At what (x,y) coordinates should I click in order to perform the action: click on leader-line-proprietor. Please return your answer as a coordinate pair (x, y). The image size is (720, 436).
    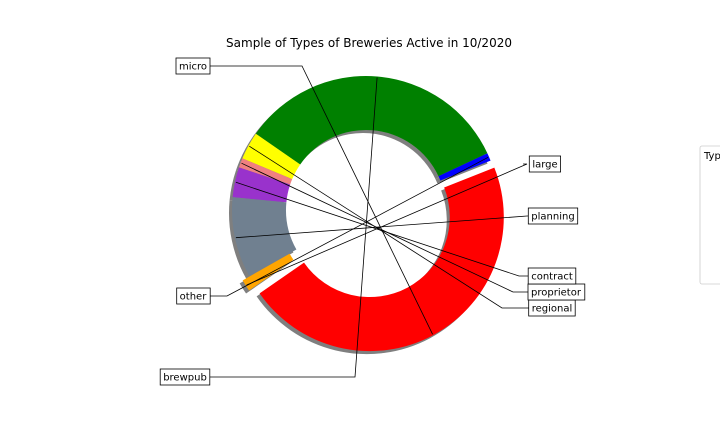
    Looking at the image, I should click on (387, 227).